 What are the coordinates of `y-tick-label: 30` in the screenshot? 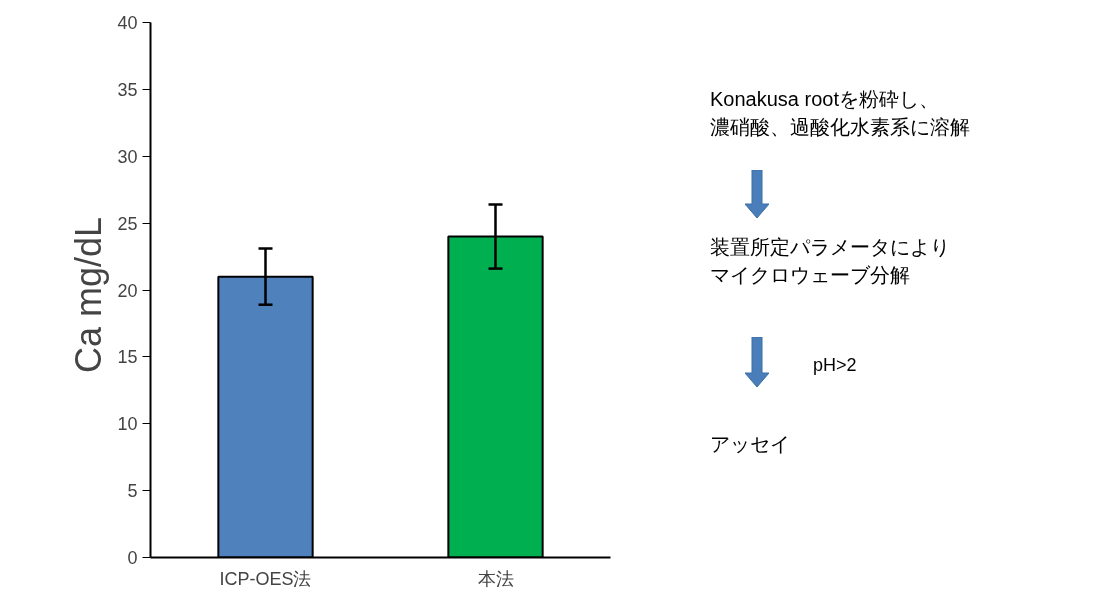 It's located at (127, 156).